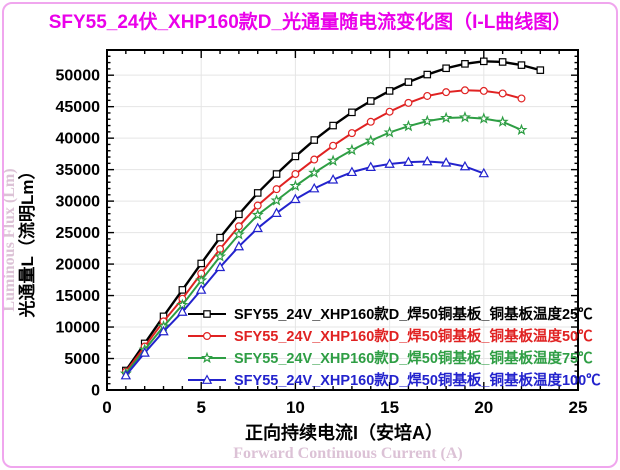  What do you see at coordinates (78, 328) in the screenshot?
I see `y-tick-label: 10000` at bounding box center [78, 328].